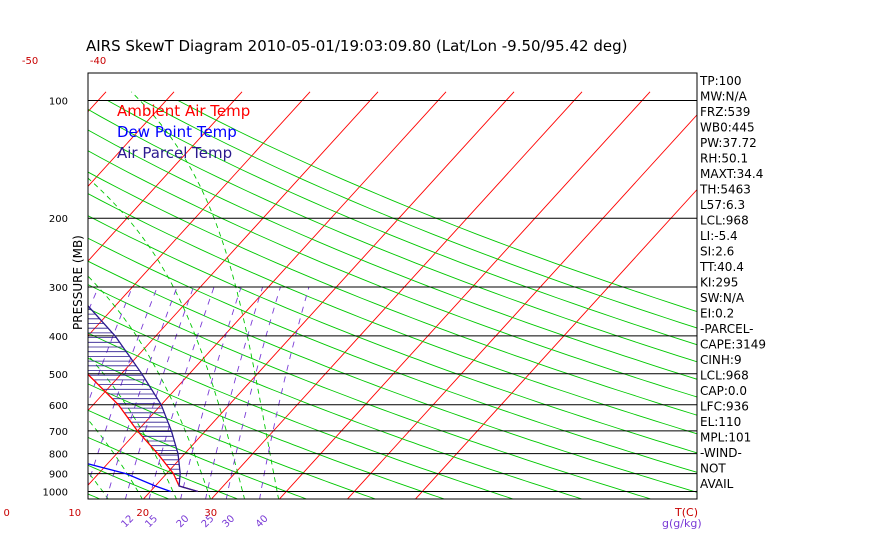 This screenshot has height=560, width=870. Describe the element at coordinates (177, 132) in the screenshot. I see `legend-item: Dew Point Temp` at that location.